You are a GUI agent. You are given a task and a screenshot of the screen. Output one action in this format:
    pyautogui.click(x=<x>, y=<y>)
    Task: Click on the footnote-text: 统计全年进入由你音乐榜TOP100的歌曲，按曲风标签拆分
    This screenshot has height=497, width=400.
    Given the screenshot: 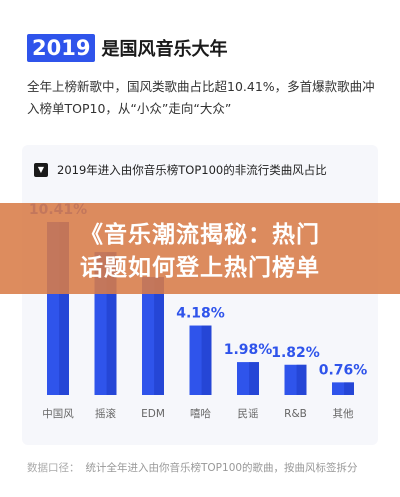 What is the action you would take?
    pyautogui.click(x=221, y=468)
    